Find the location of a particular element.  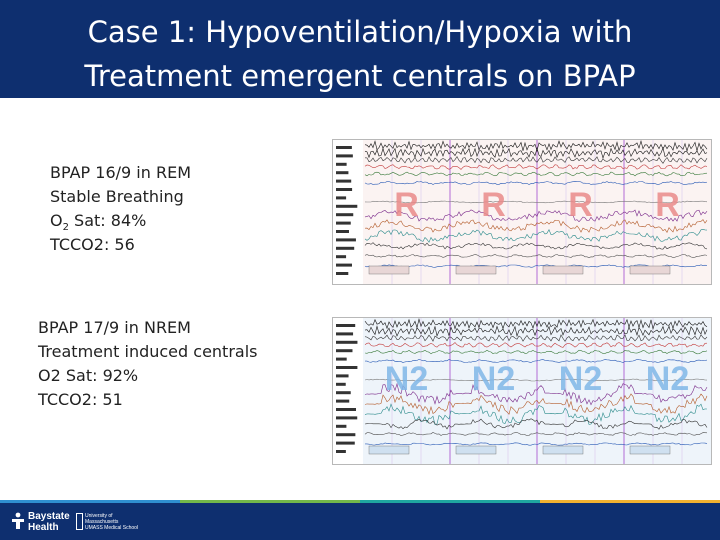

rem-breathing: Stable Breathing is located at coordinates (117, 196).